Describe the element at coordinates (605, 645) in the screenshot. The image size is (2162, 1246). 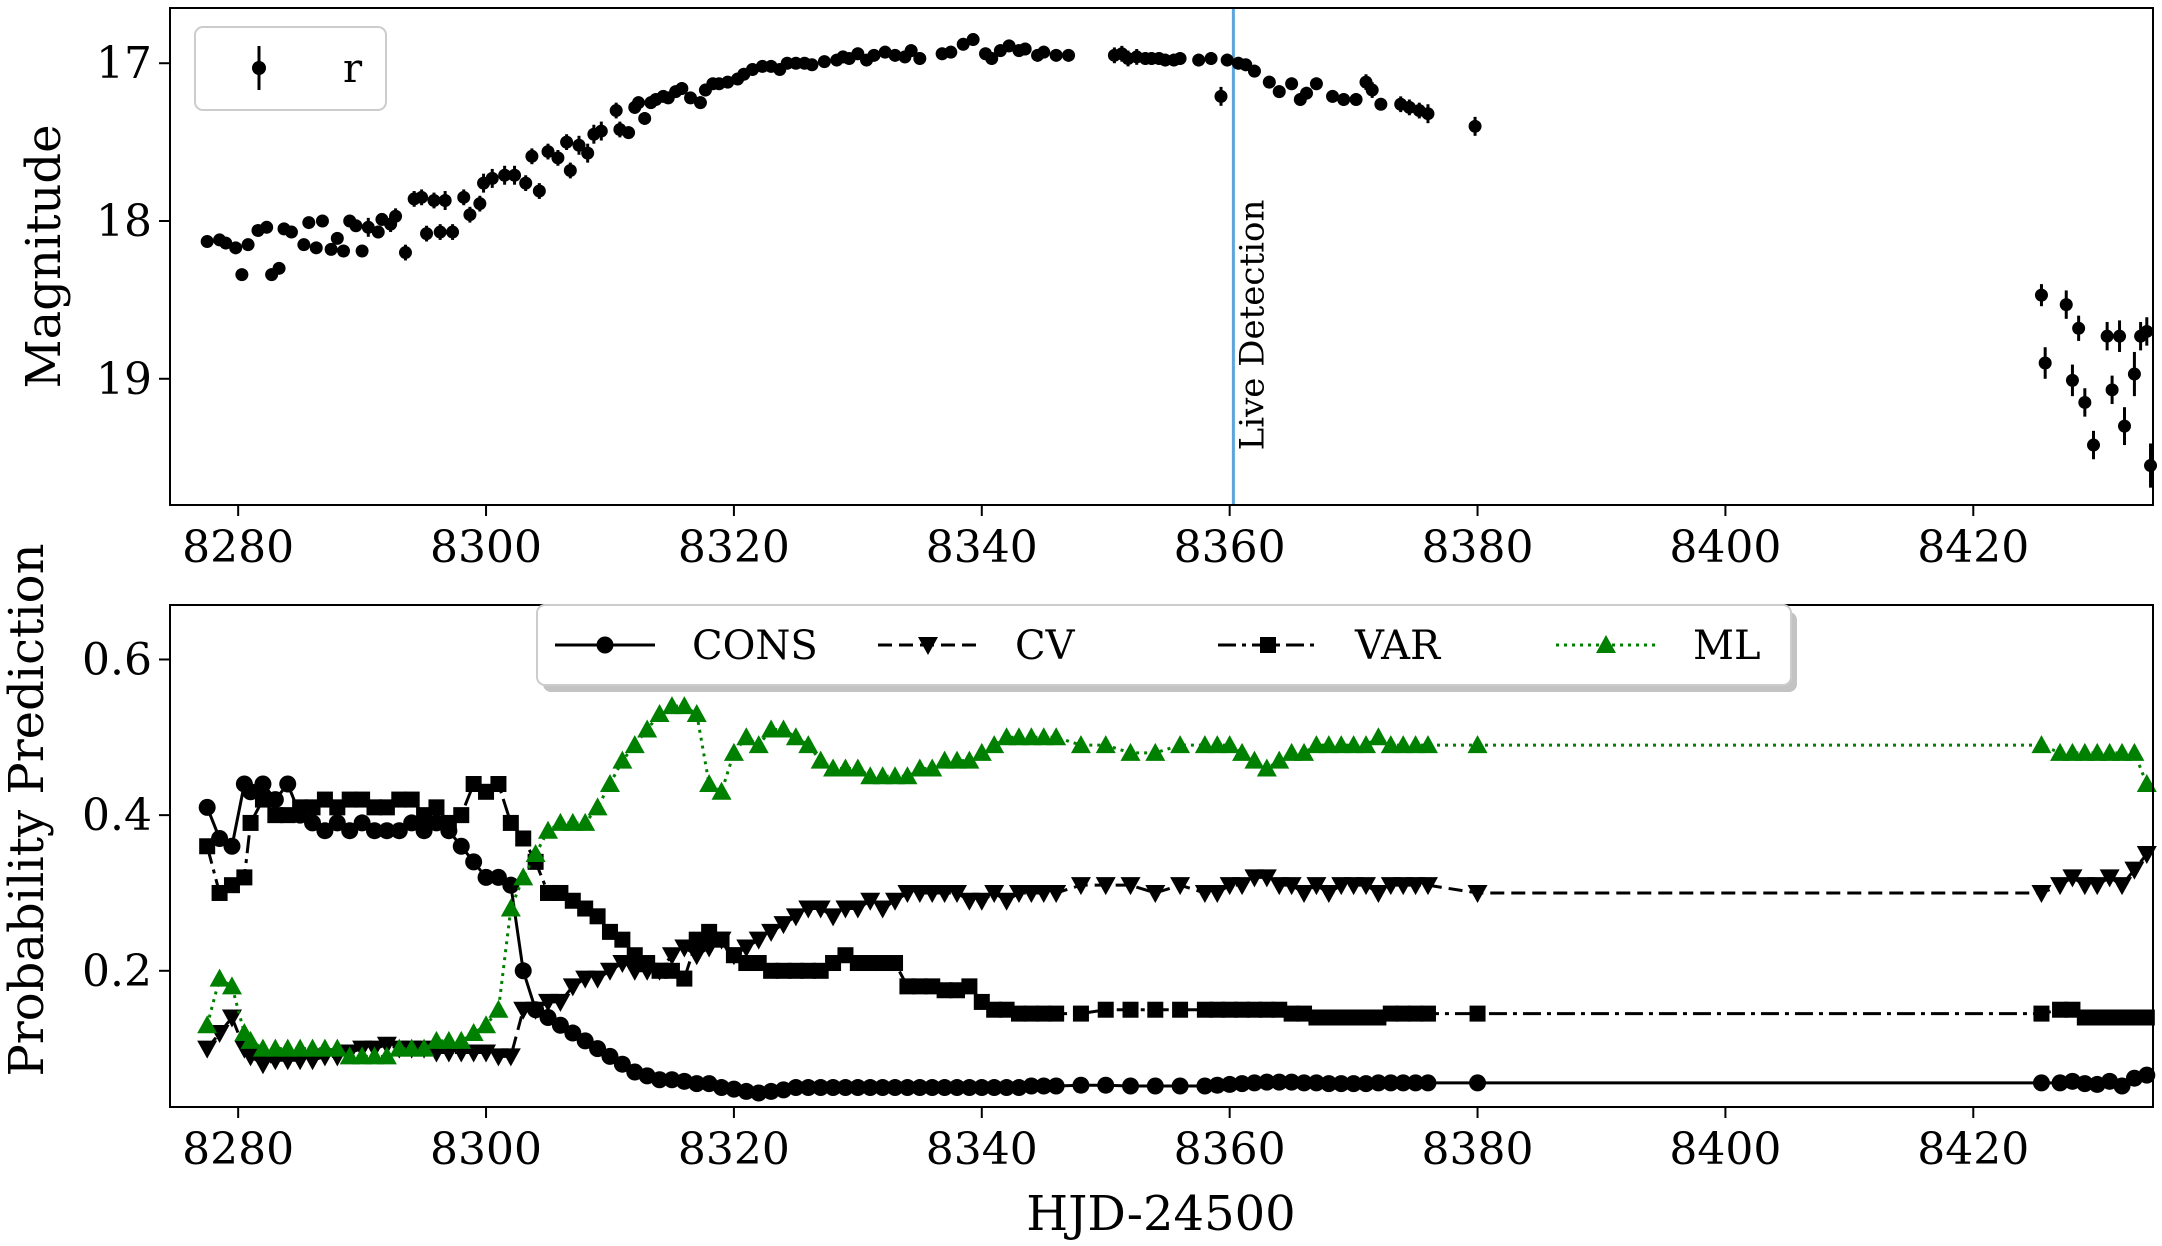
I see `legend-cons-marker` at that location.